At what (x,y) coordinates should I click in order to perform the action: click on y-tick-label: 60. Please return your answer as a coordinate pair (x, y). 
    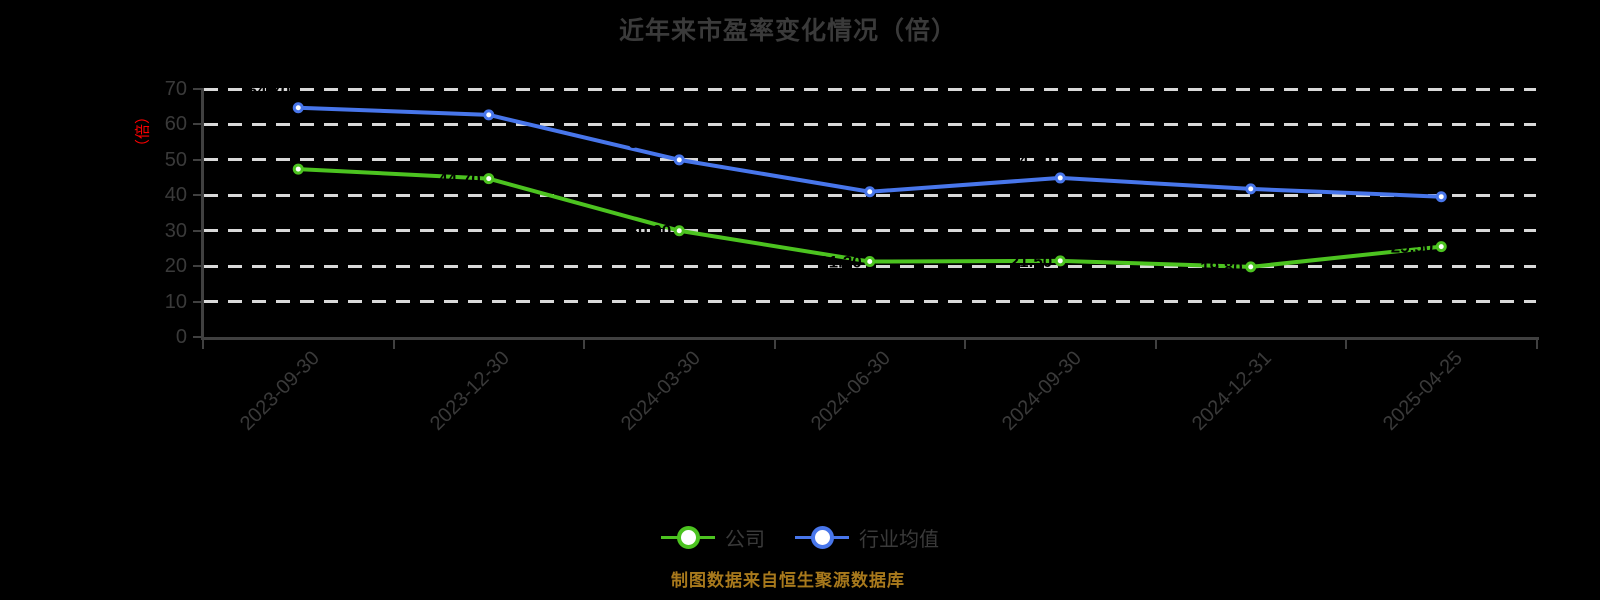
    Looking at the image, I should click on (175, 124).